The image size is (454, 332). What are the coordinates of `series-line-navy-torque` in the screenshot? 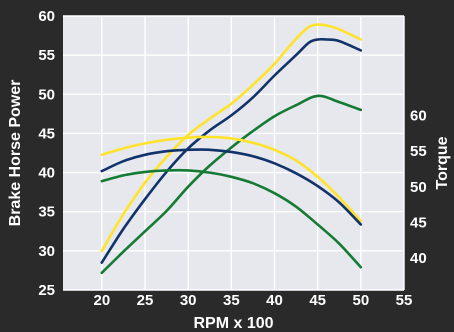 It's located at (231, 187).